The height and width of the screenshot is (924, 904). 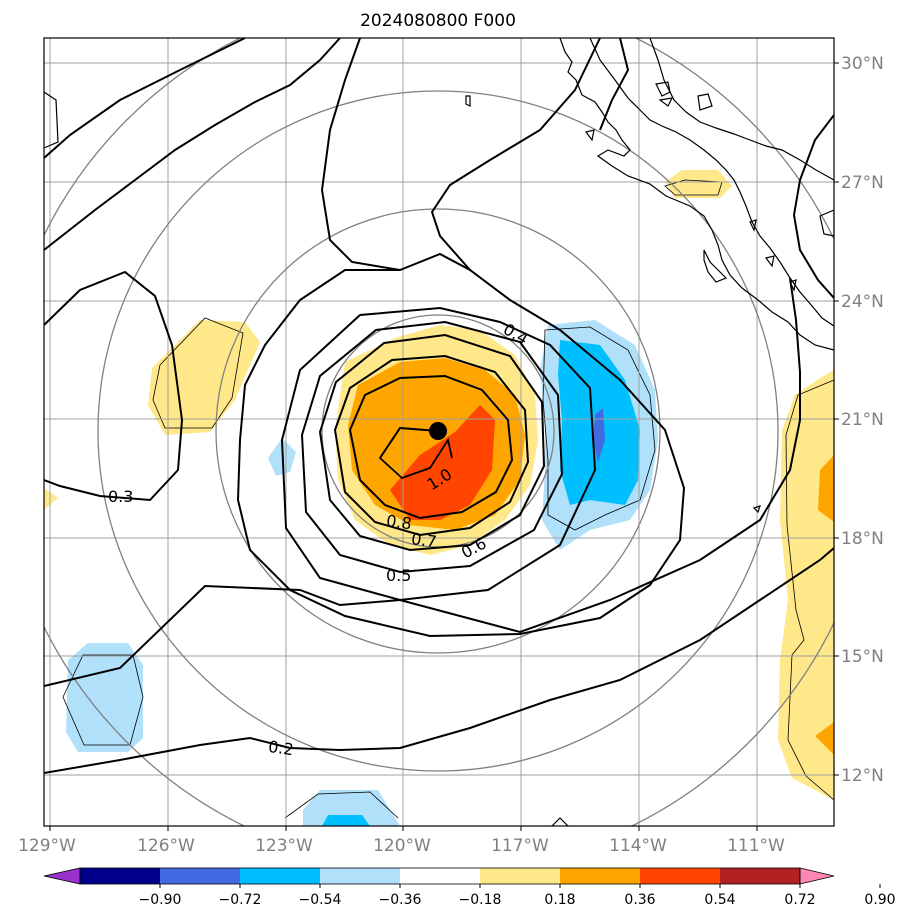 I want to click on anomaly-positive-baja, so click(x=698, y=184).